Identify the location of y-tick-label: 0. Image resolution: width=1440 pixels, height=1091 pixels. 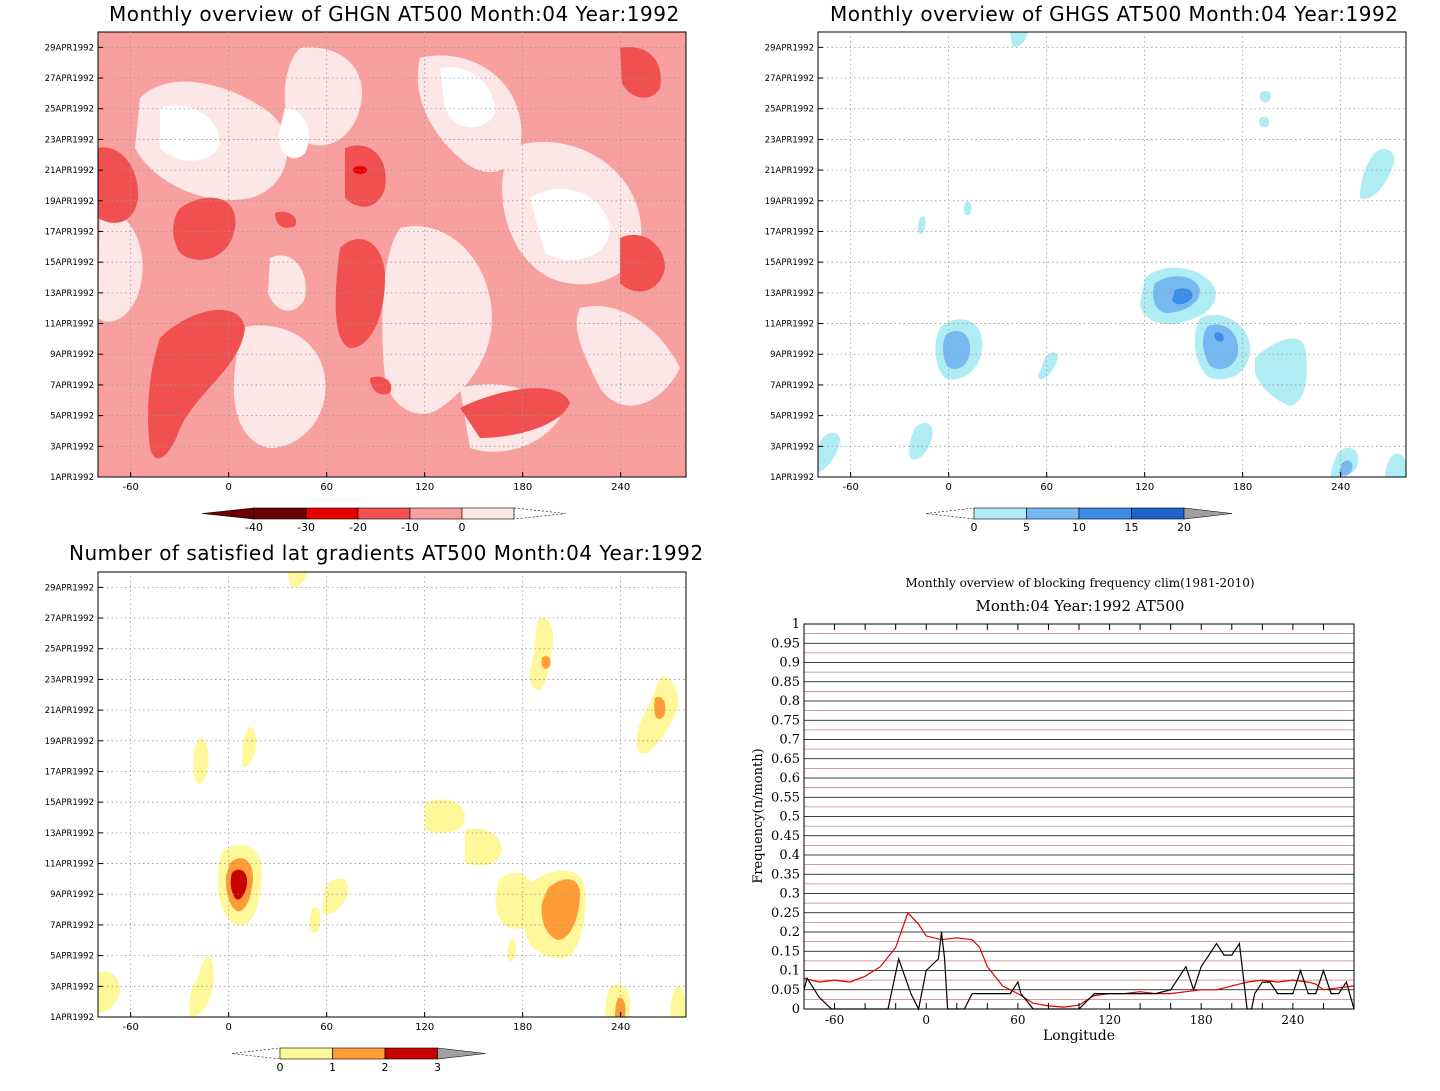
(796, 1009).